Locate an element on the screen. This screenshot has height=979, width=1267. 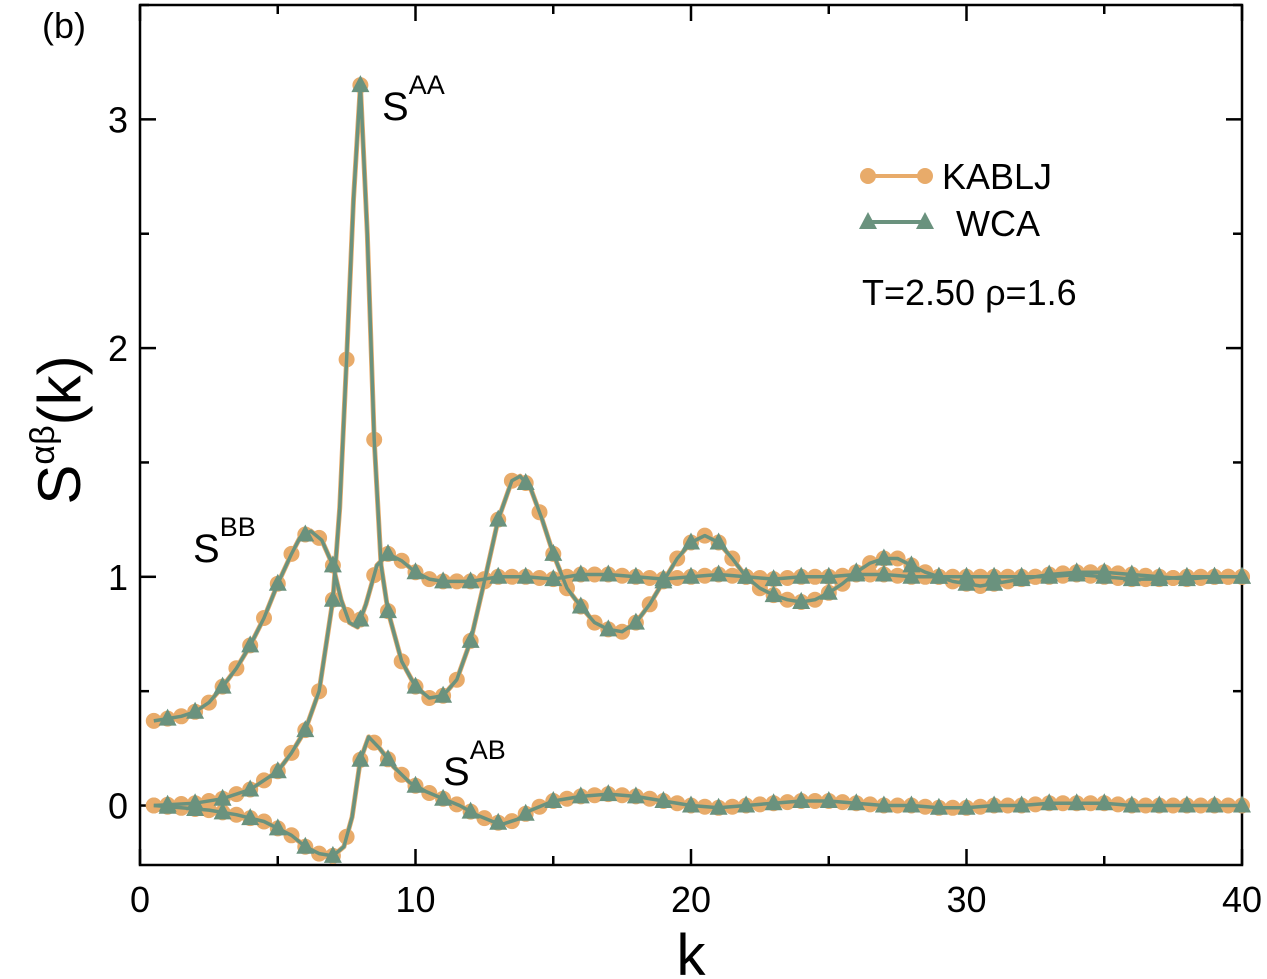
x-tick-label: 0 is located at coordinates (140, 899).